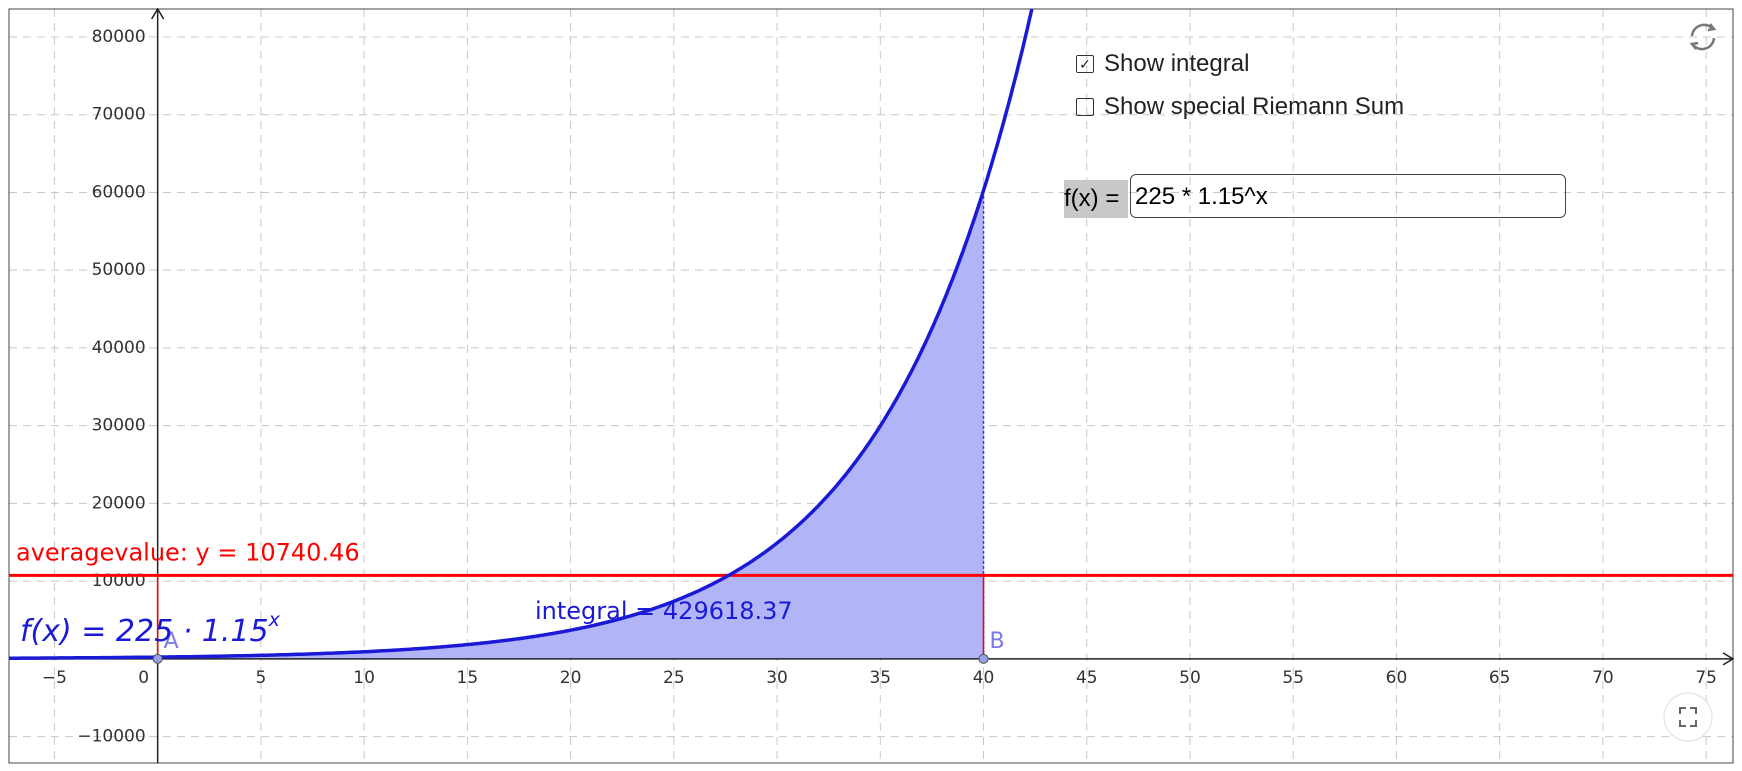 The image size is (1742, 771). What do you see at coordinates (119, 503) in the screenshot?
I see `y-tick-label: 20000` at bounding box center [119, 503].